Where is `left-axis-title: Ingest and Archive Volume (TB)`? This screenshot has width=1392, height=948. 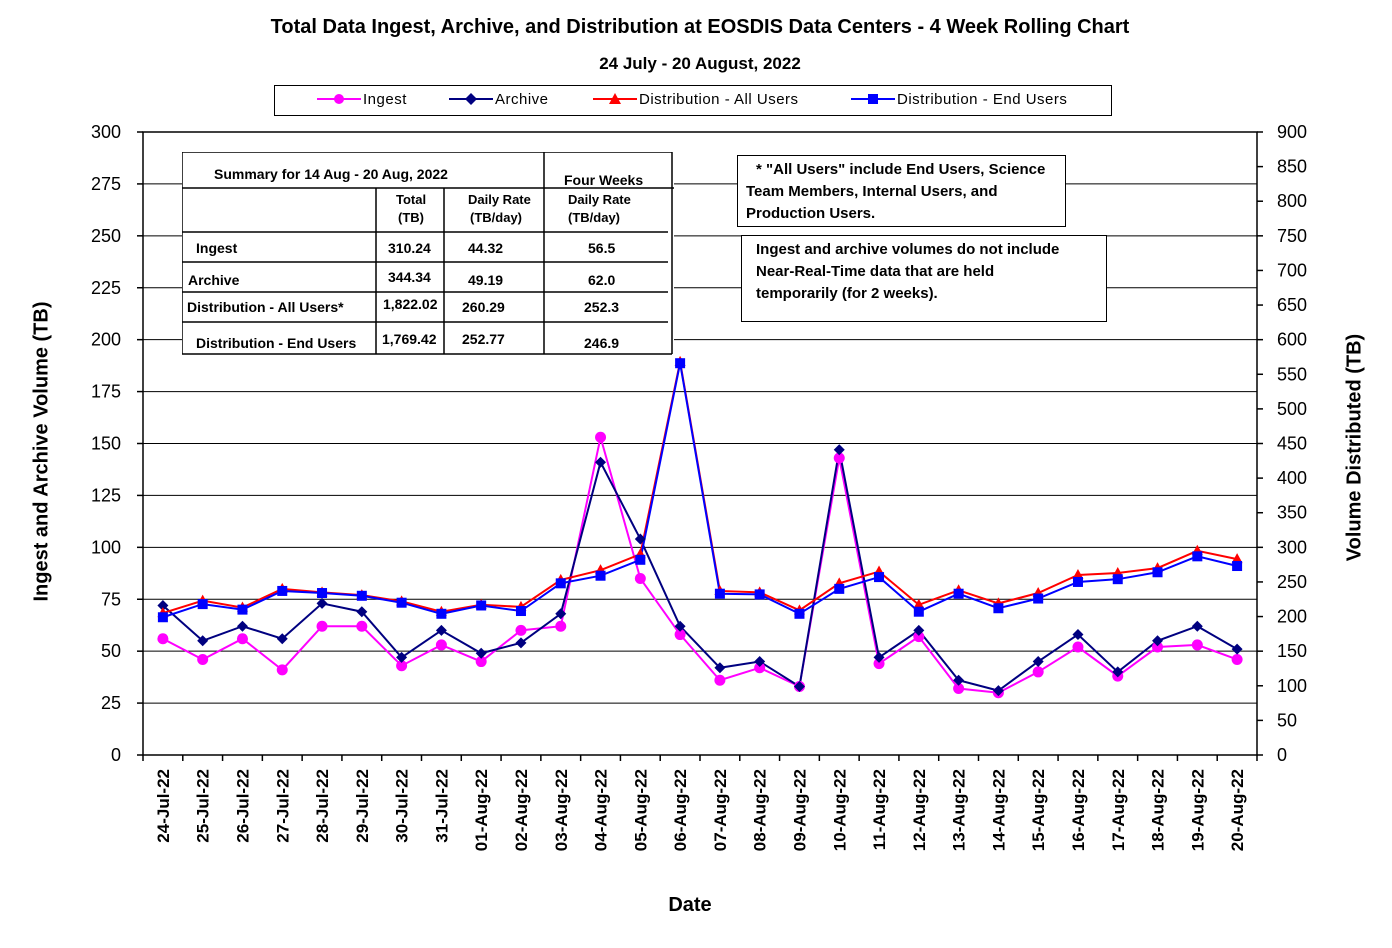 left-axis-title: Ingest and Archive Volume (TB) is located at coordinates (41, 451).